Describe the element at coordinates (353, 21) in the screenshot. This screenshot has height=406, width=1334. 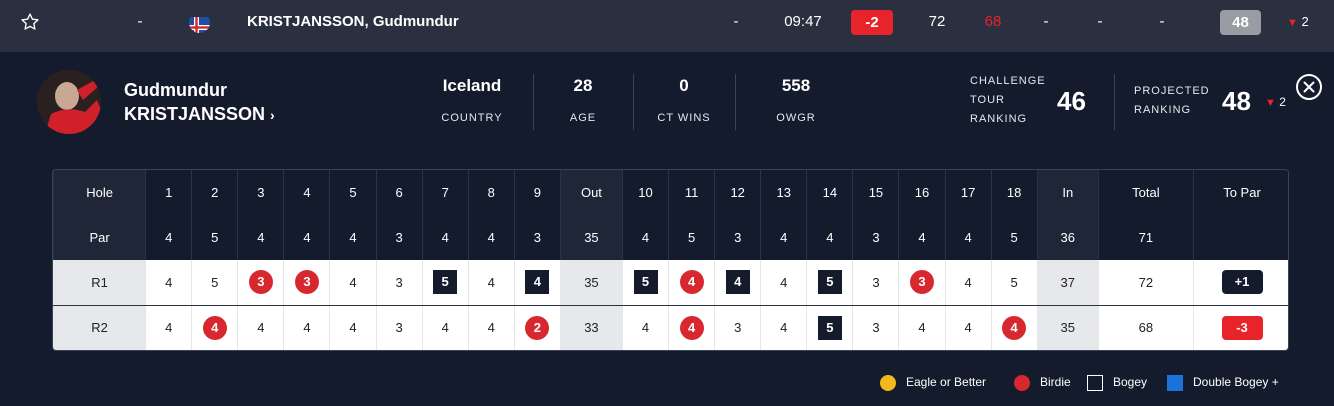
I see `player-name-link: KRISTJANSSON, Gudmundur` at that location.